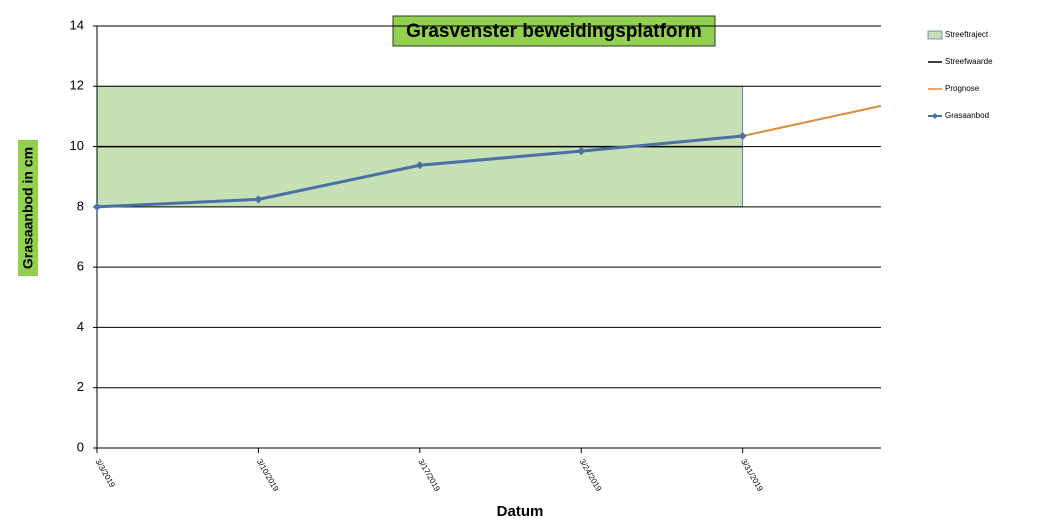 The width and height of the screenshot is (1045, 532). What do you see at coordinates (812, 120) in the screenshot?
I see `series-line` at bounding box center [812, 120].